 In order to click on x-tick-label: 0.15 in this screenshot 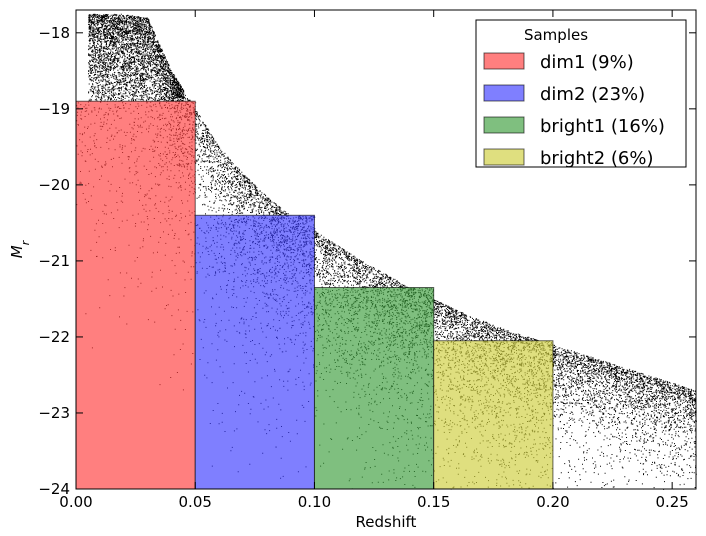, I will do `click(433, 502)`.